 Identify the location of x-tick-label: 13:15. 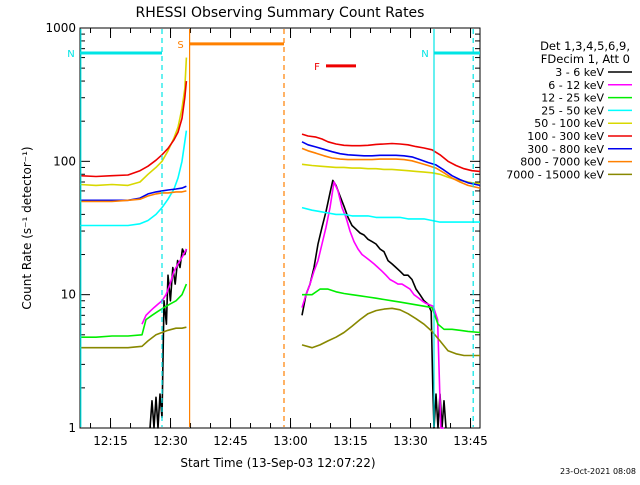
(350, 441).